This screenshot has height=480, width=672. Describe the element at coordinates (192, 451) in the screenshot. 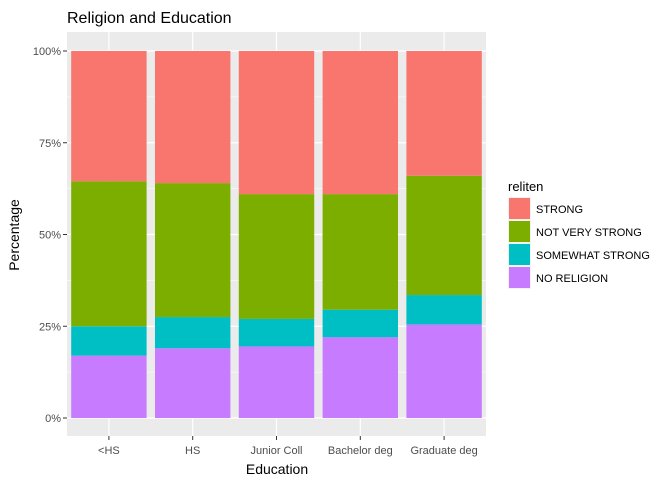

I see `x-tick-label: HS` at that location.